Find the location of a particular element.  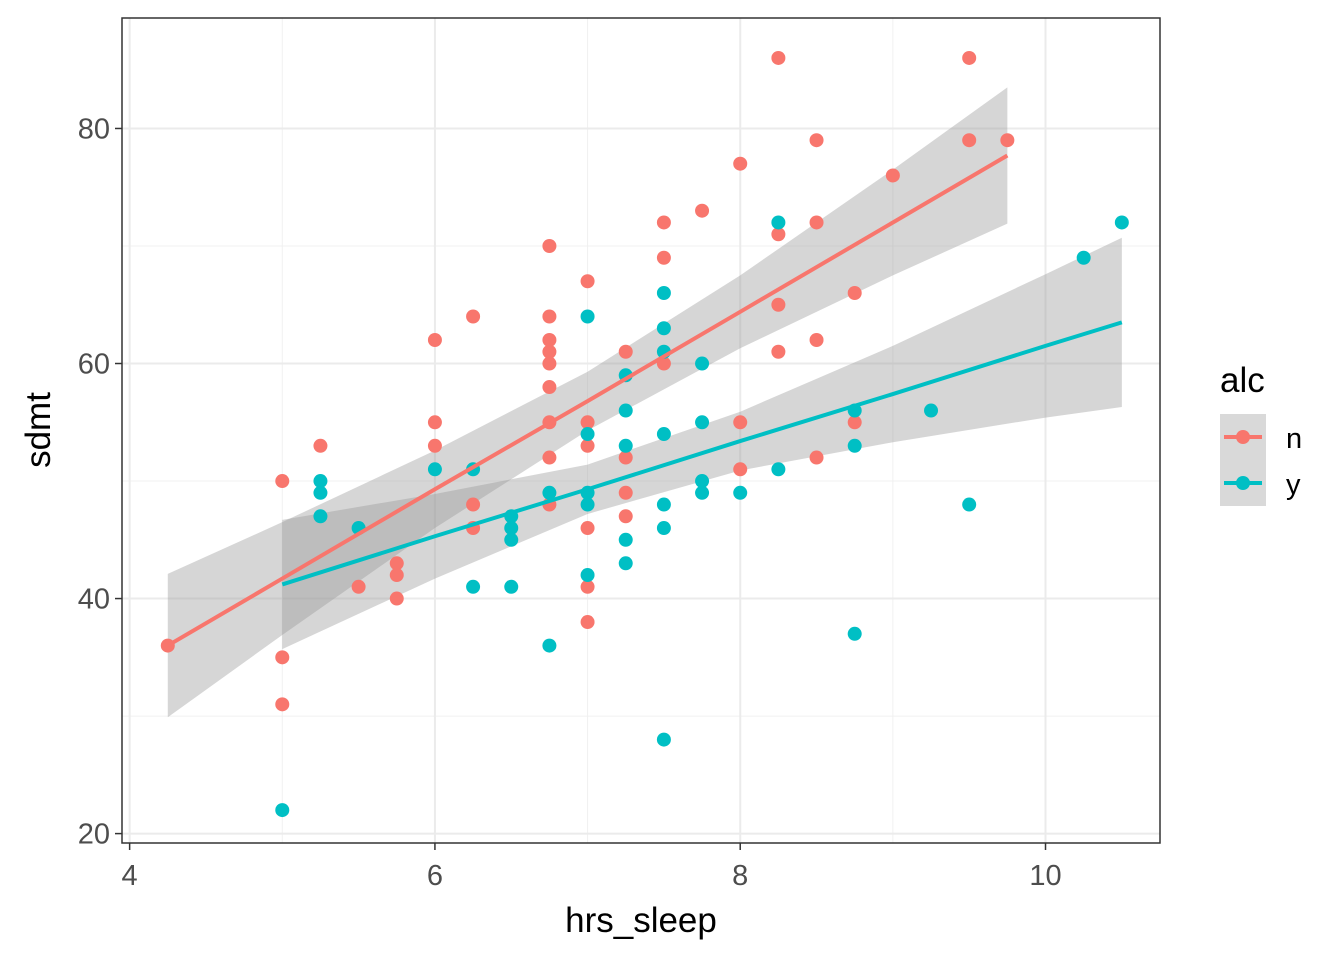

y-tick-label: 60 is located at coordinates (94, 365).